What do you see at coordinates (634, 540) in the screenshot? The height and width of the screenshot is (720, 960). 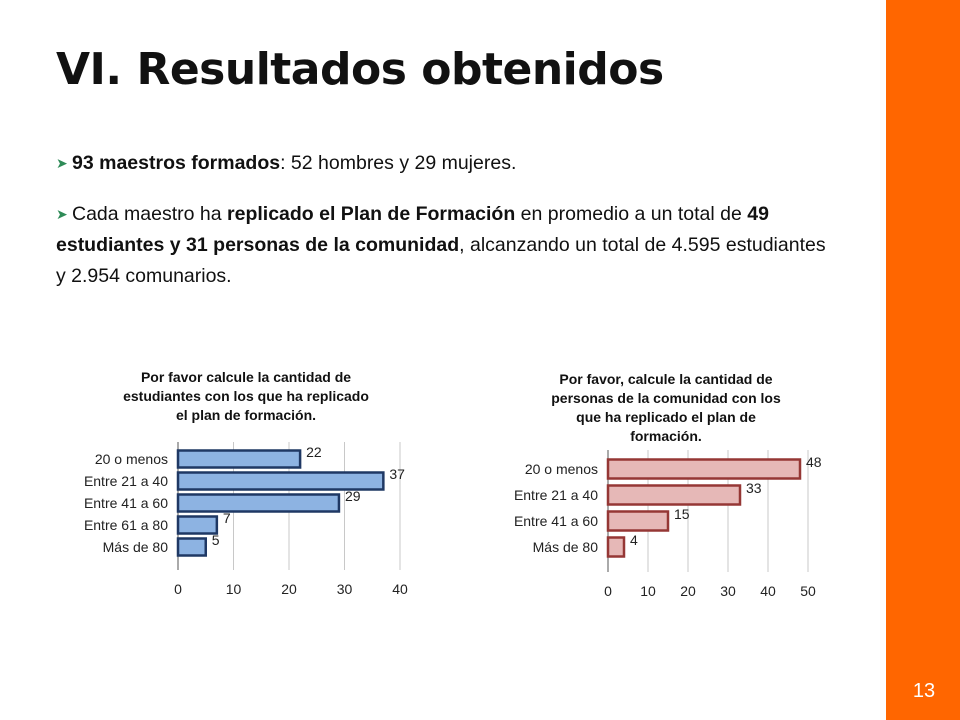 I see `data-label: 4` at bounding box center [634, 540].